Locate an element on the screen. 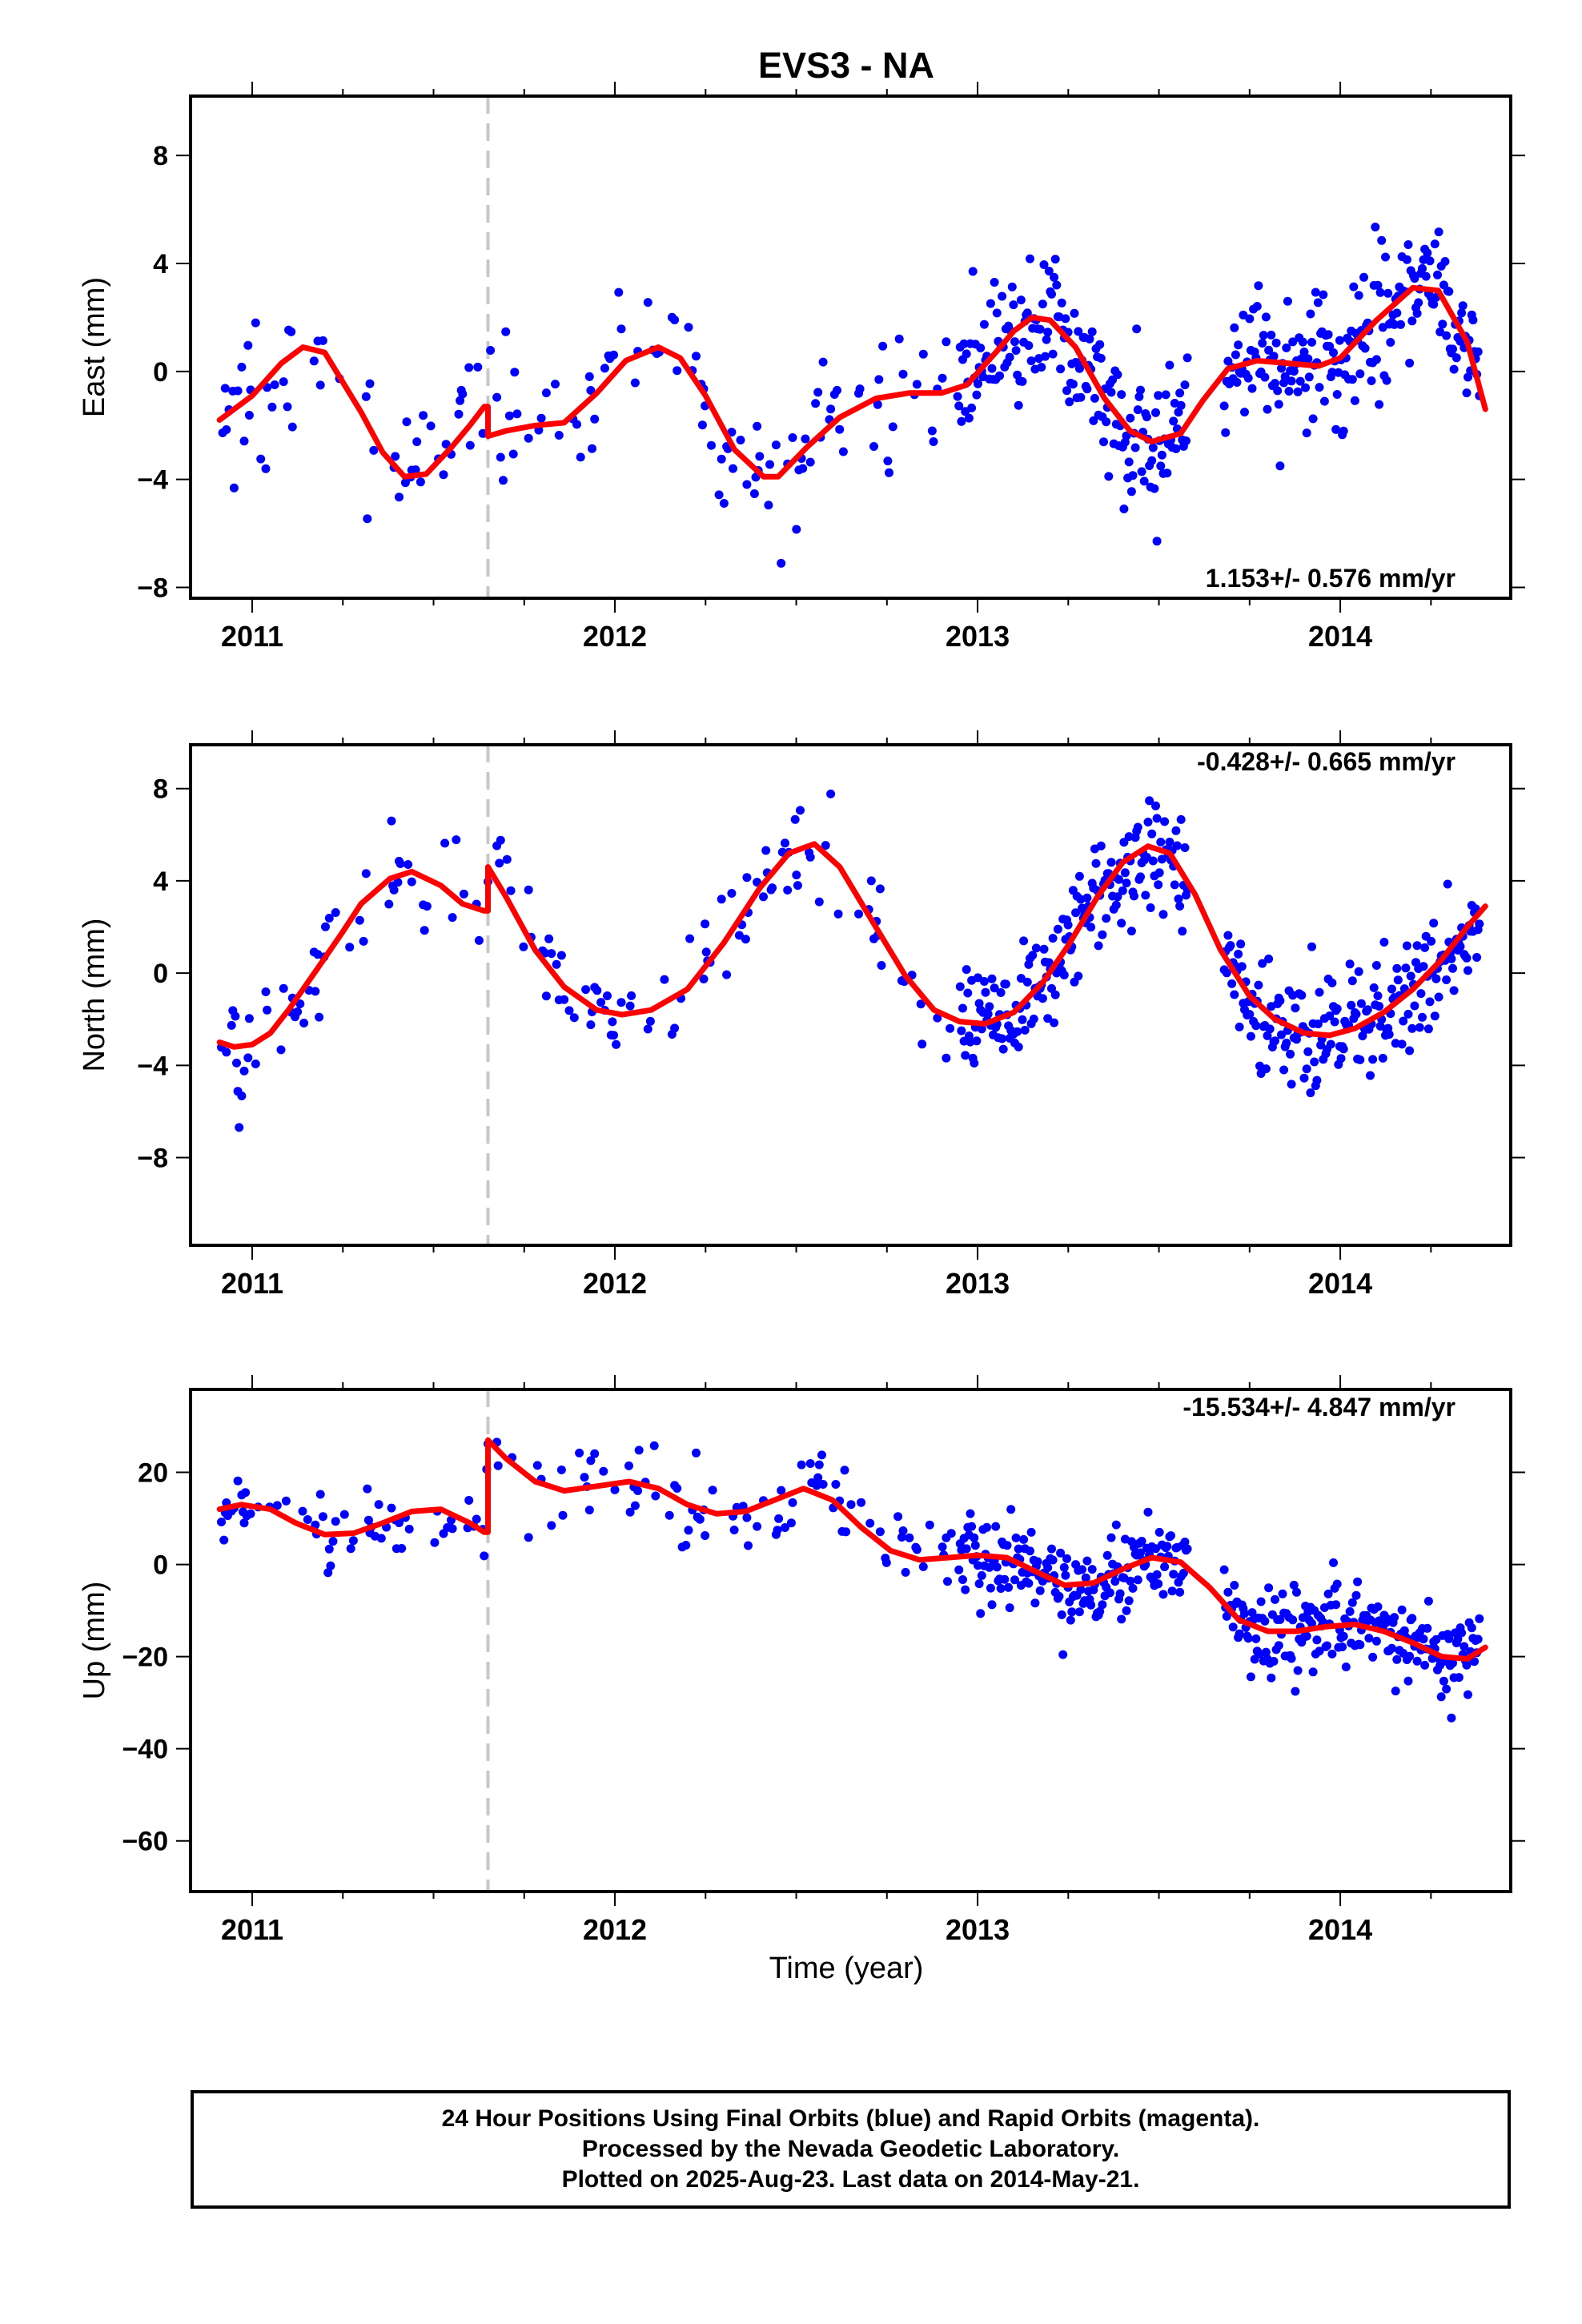 This screenshot has height=2324, width=1582. y-tick-label: 0 is located at coordinates (161, 372).